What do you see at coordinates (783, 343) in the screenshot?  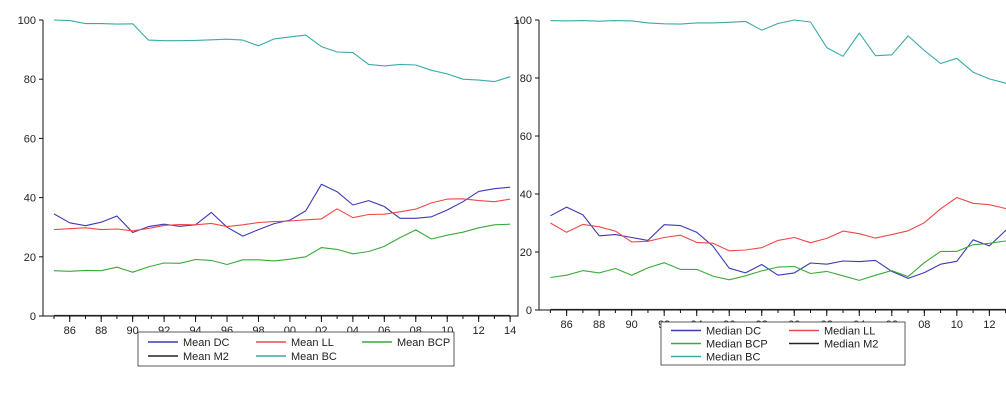 I see `median-legend-box` at bounding box center [783, 343].